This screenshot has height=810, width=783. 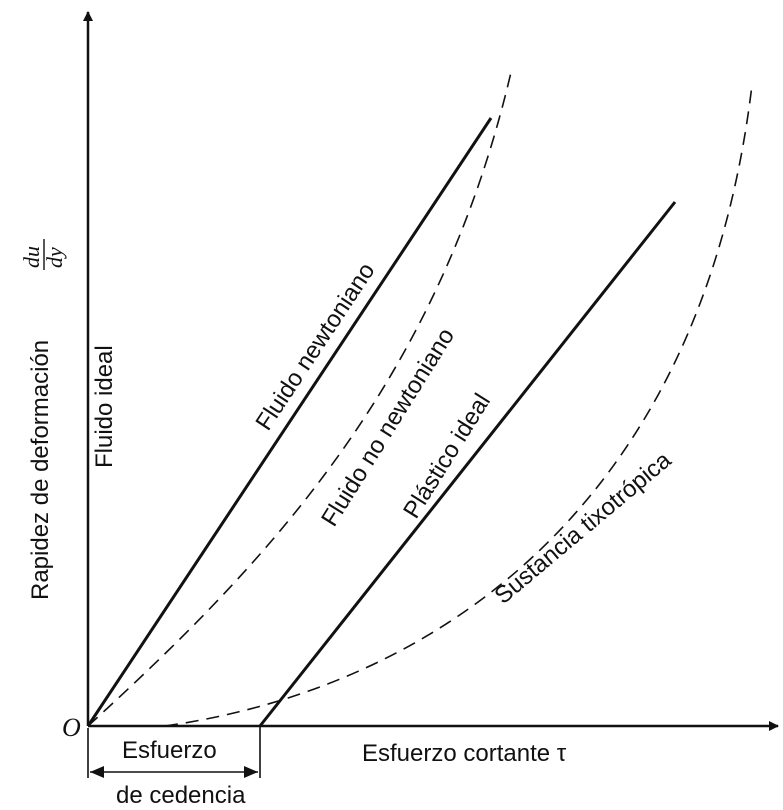 What do you see at coordinates (583, 527) in the screenshot?
I see `thixotropic-substance-label: Sustancia tixotrópica` at bounding box center [583, 527].